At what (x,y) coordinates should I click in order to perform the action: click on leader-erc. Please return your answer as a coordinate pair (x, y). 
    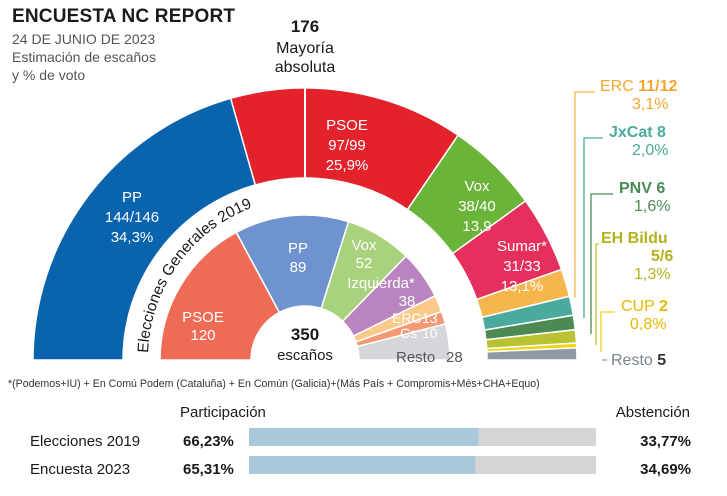
    Looking at the image, I should click on (584, 194).